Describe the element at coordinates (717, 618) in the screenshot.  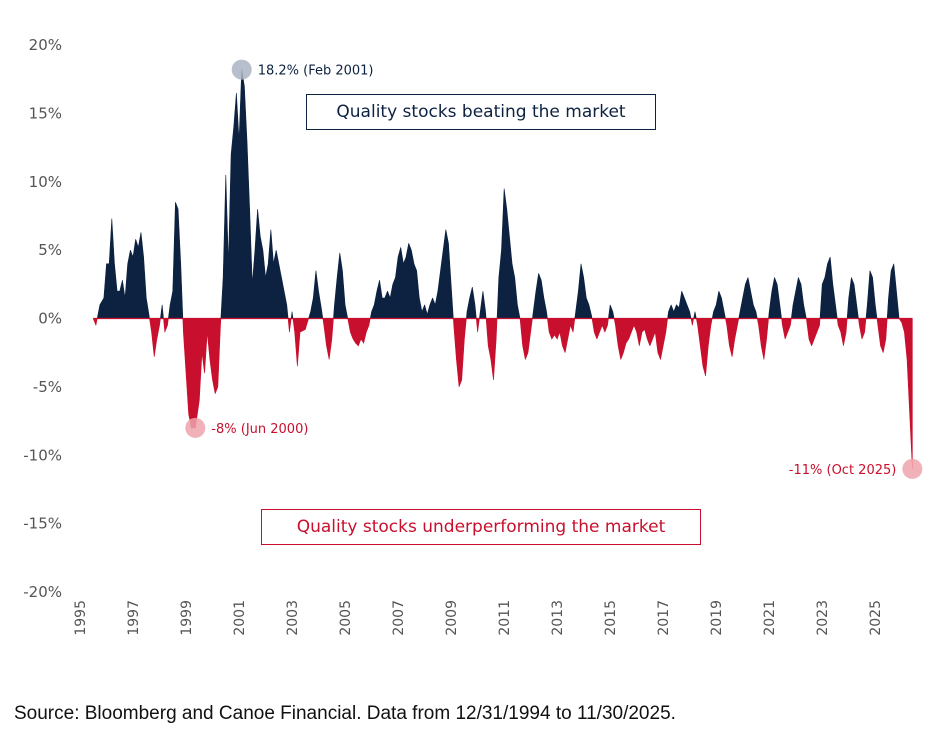
I see `x-tick-label: 2019` at that location.